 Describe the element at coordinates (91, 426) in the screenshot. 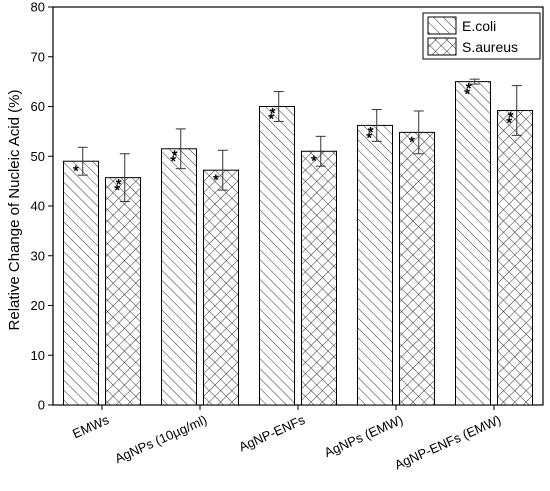

I see `x-tick-label: EMWs` at that location.